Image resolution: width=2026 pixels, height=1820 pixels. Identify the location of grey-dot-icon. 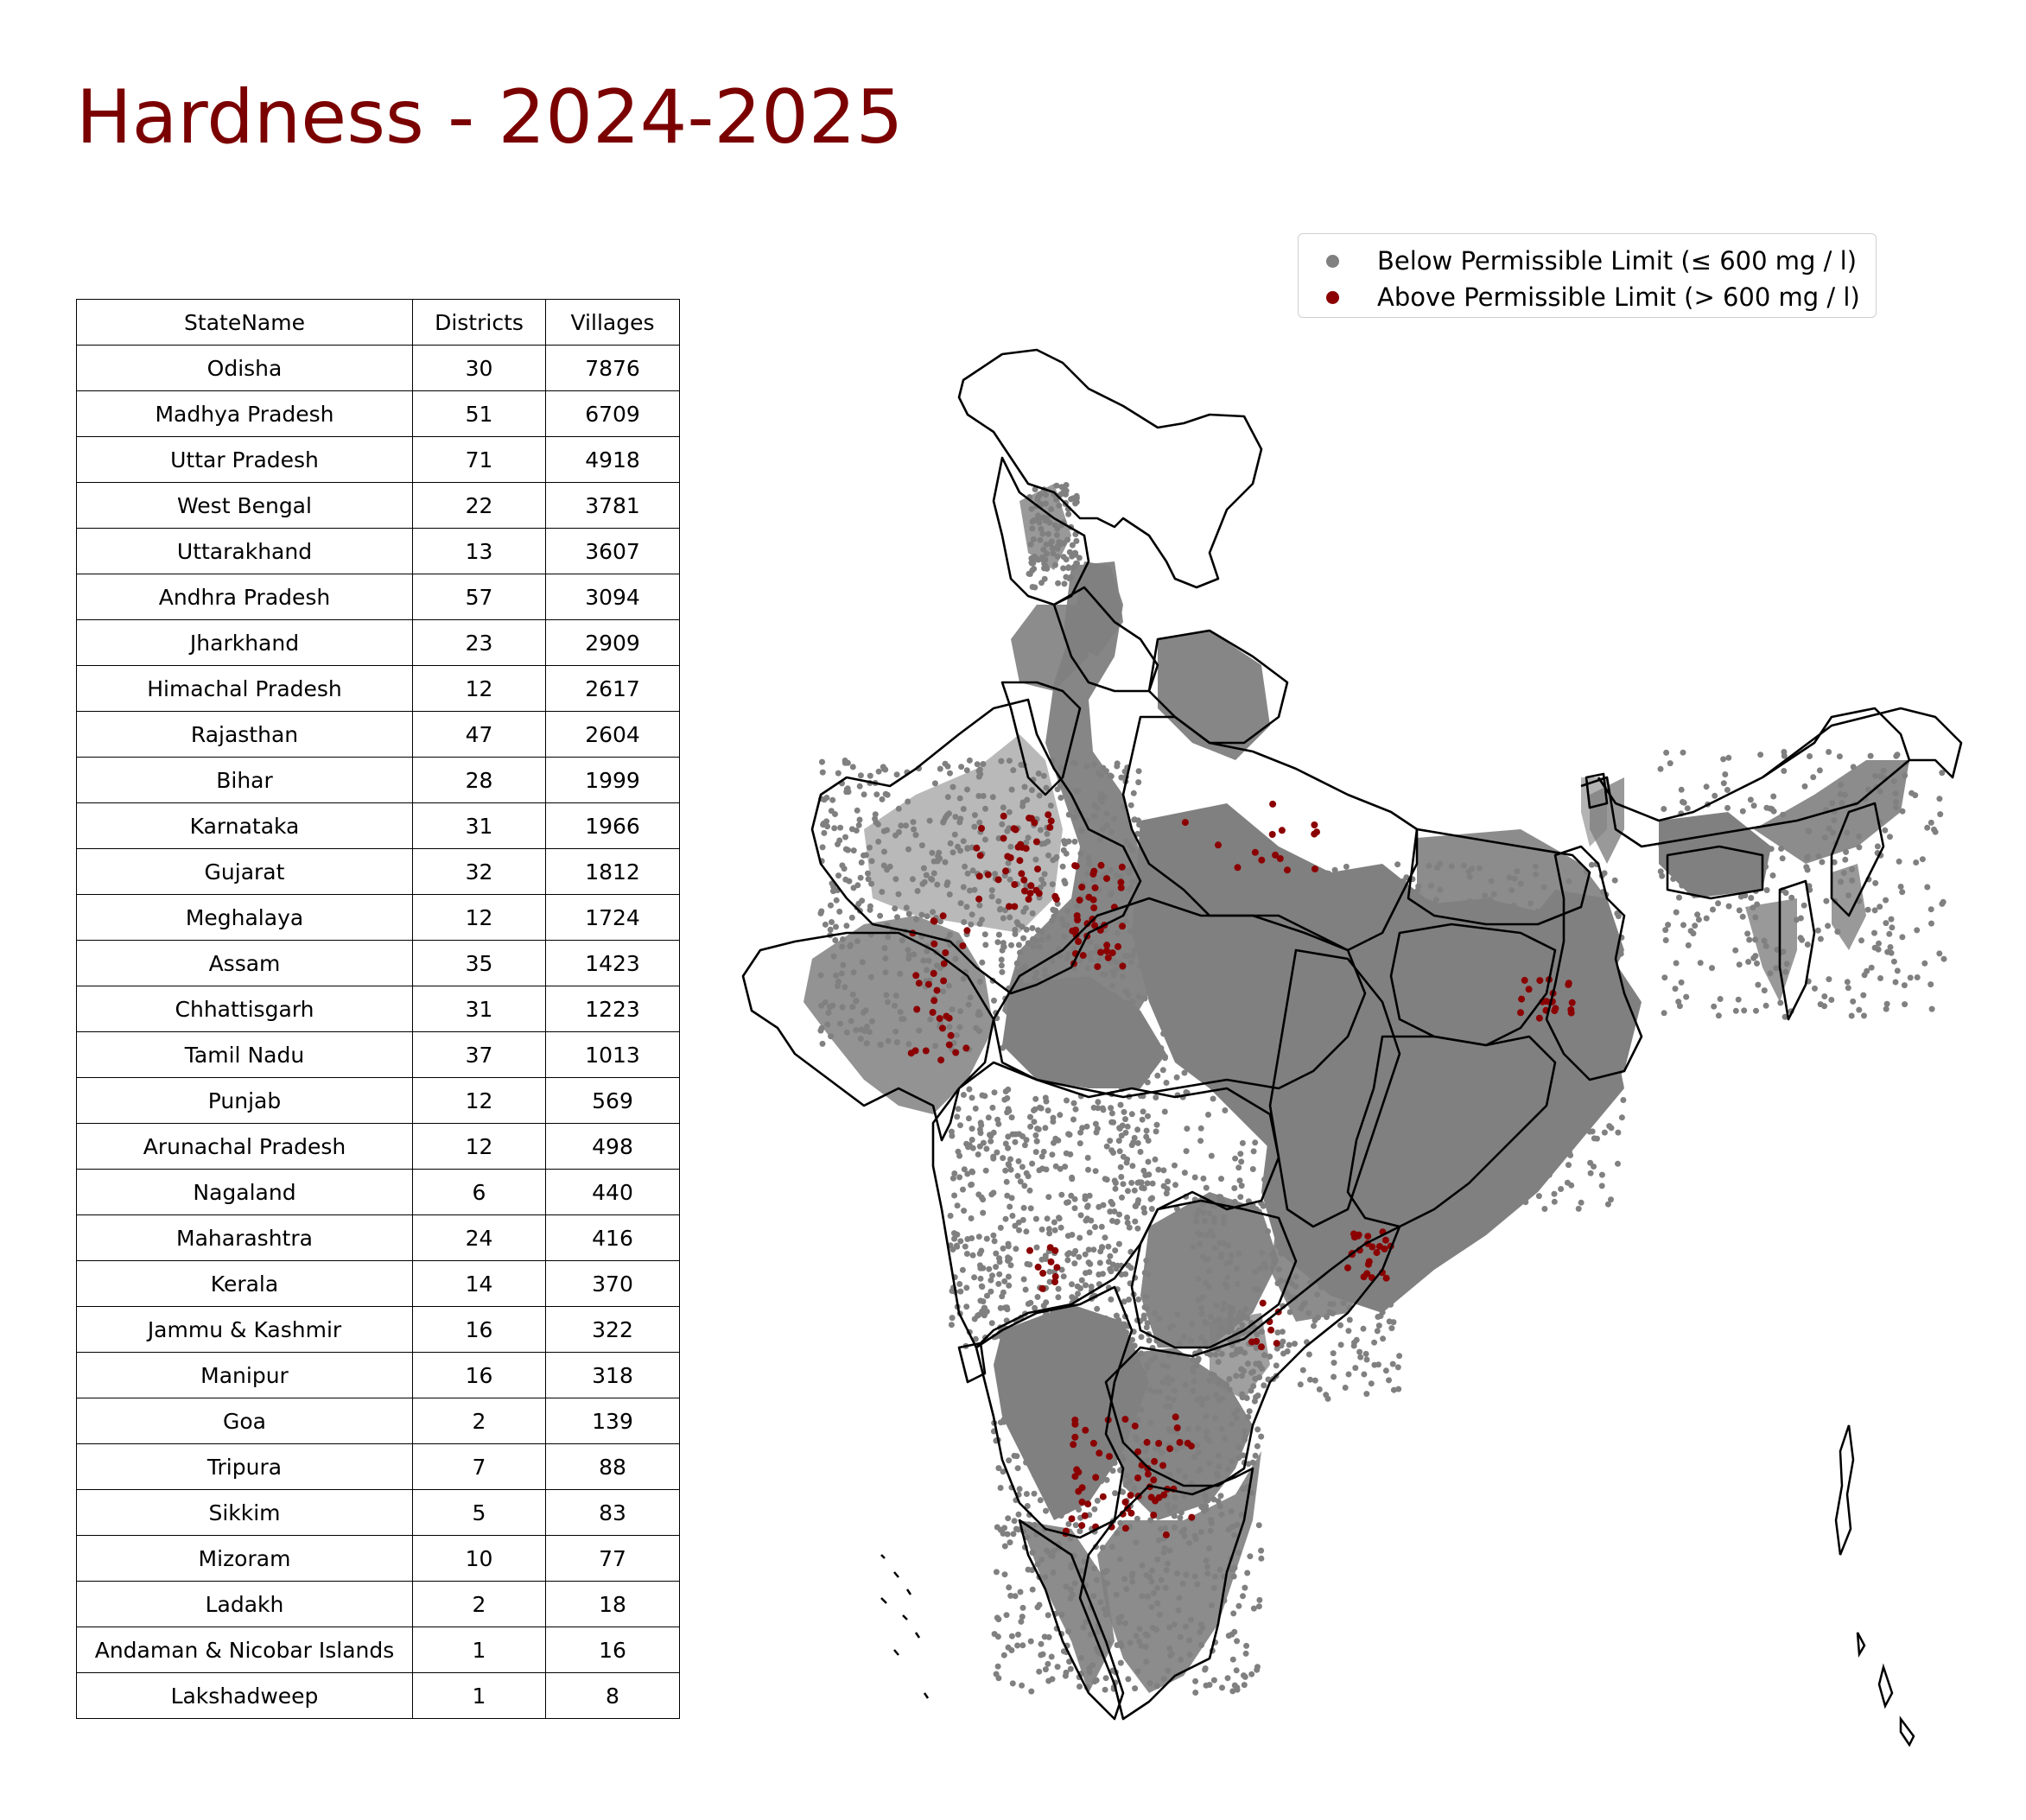
(1332, 261).